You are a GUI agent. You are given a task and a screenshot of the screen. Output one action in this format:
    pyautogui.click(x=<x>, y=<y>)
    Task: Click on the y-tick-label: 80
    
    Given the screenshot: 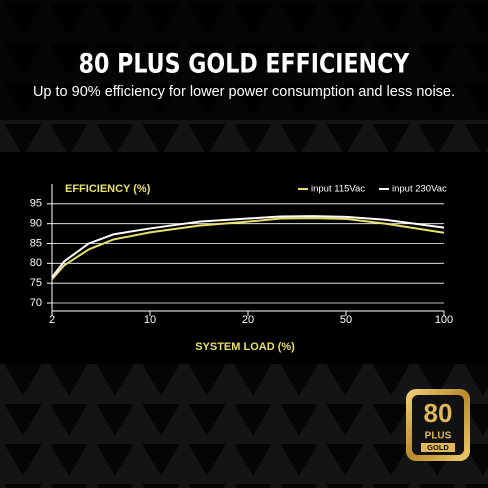 What is the action you would take?
    pyautogui.click(x=36, y=263)
    